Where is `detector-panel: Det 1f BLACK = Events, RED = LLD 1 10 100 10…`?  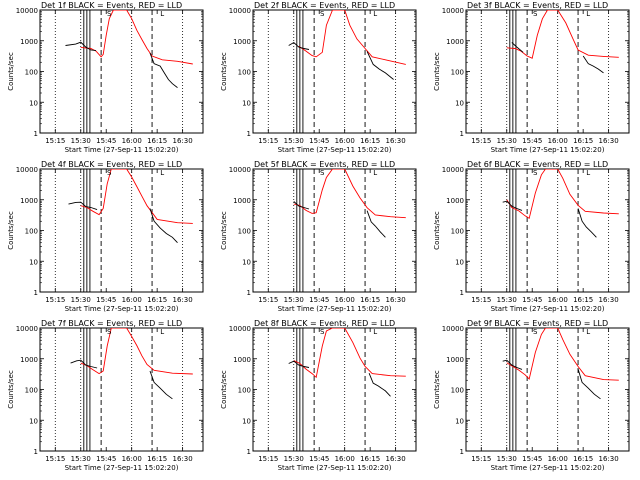 detector-panel: Det 1f BLACK = Events, RED = LLD 1 10 100 10… is located at coordinates (105, 77).